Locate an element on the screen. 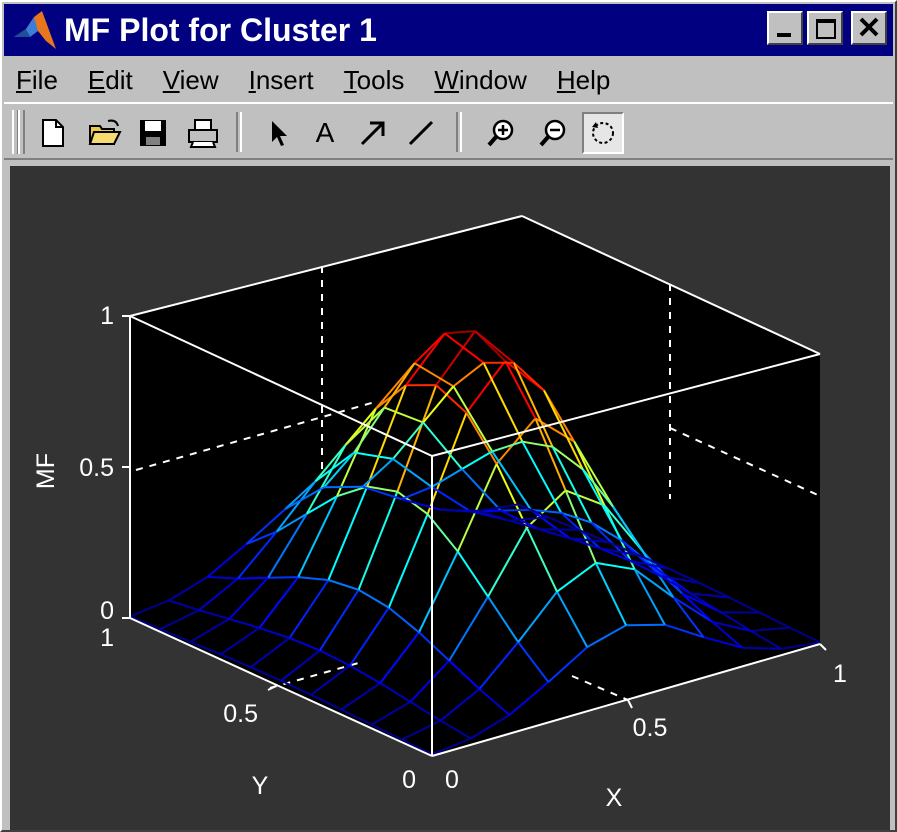 Image resolution: width=897 pixels, height=832 pixels. open-file-button is located at coordinates (105, 133).